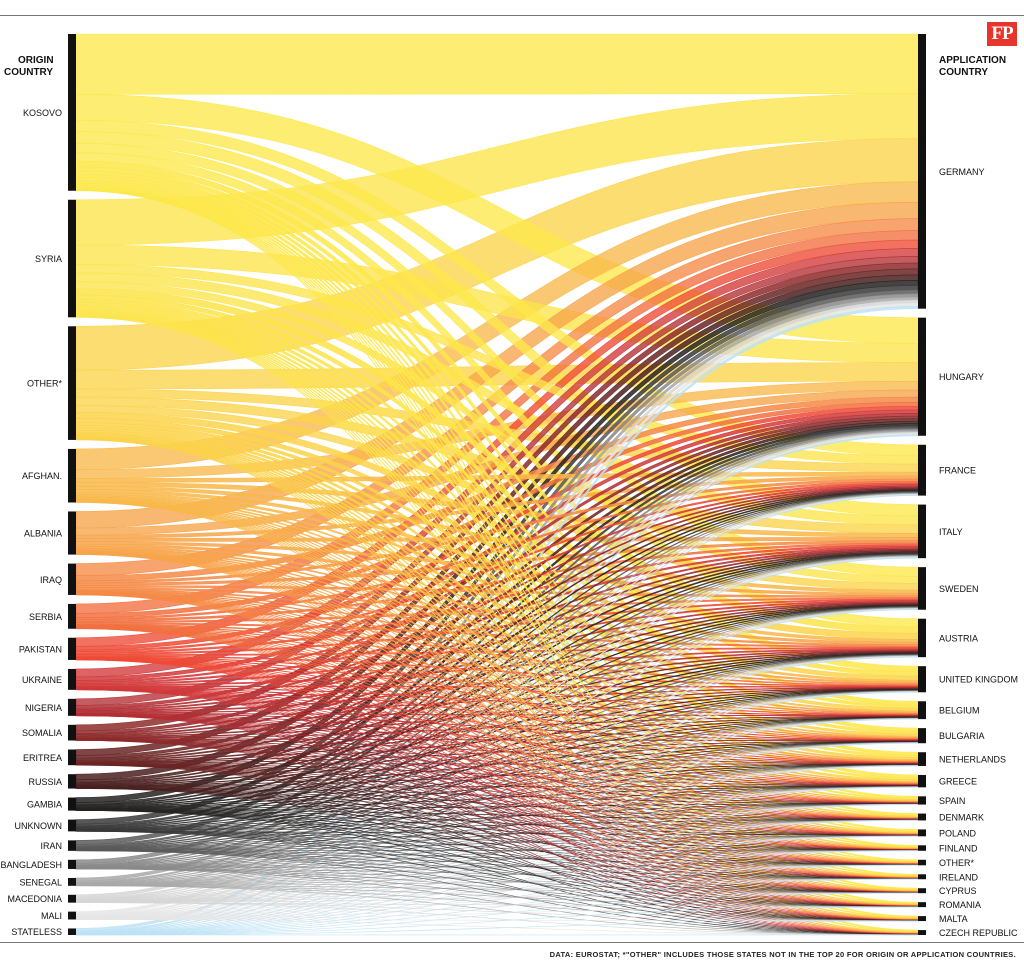 Image resolution: width=1024 pixels, height=963 pixels. I want to click on origin-label-somalia: SOMALIA, so click(42, 733).